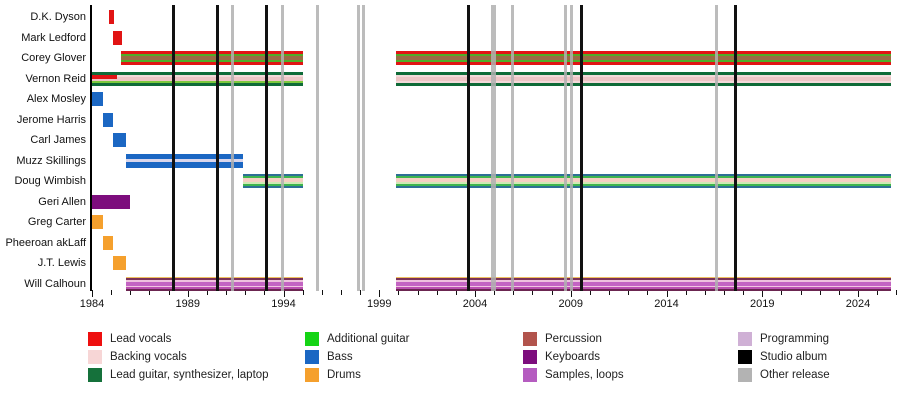  I want to click on member-label-jerome-harris: Jerome Harris, so click(51, 119).